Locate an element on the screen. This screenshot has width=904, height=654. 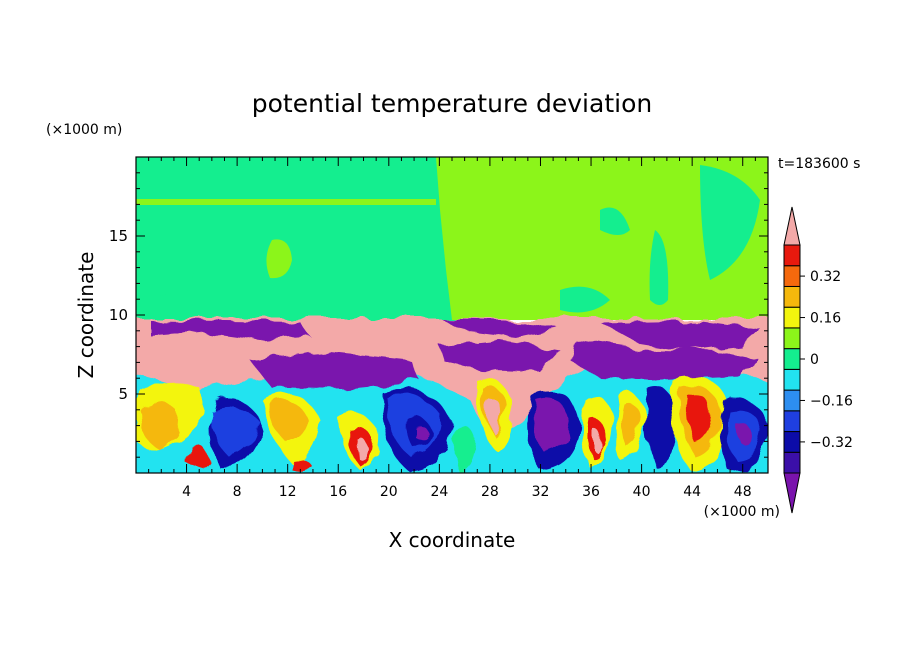
colorbar-tick-label: 0 is located at coordinates (814, 360).